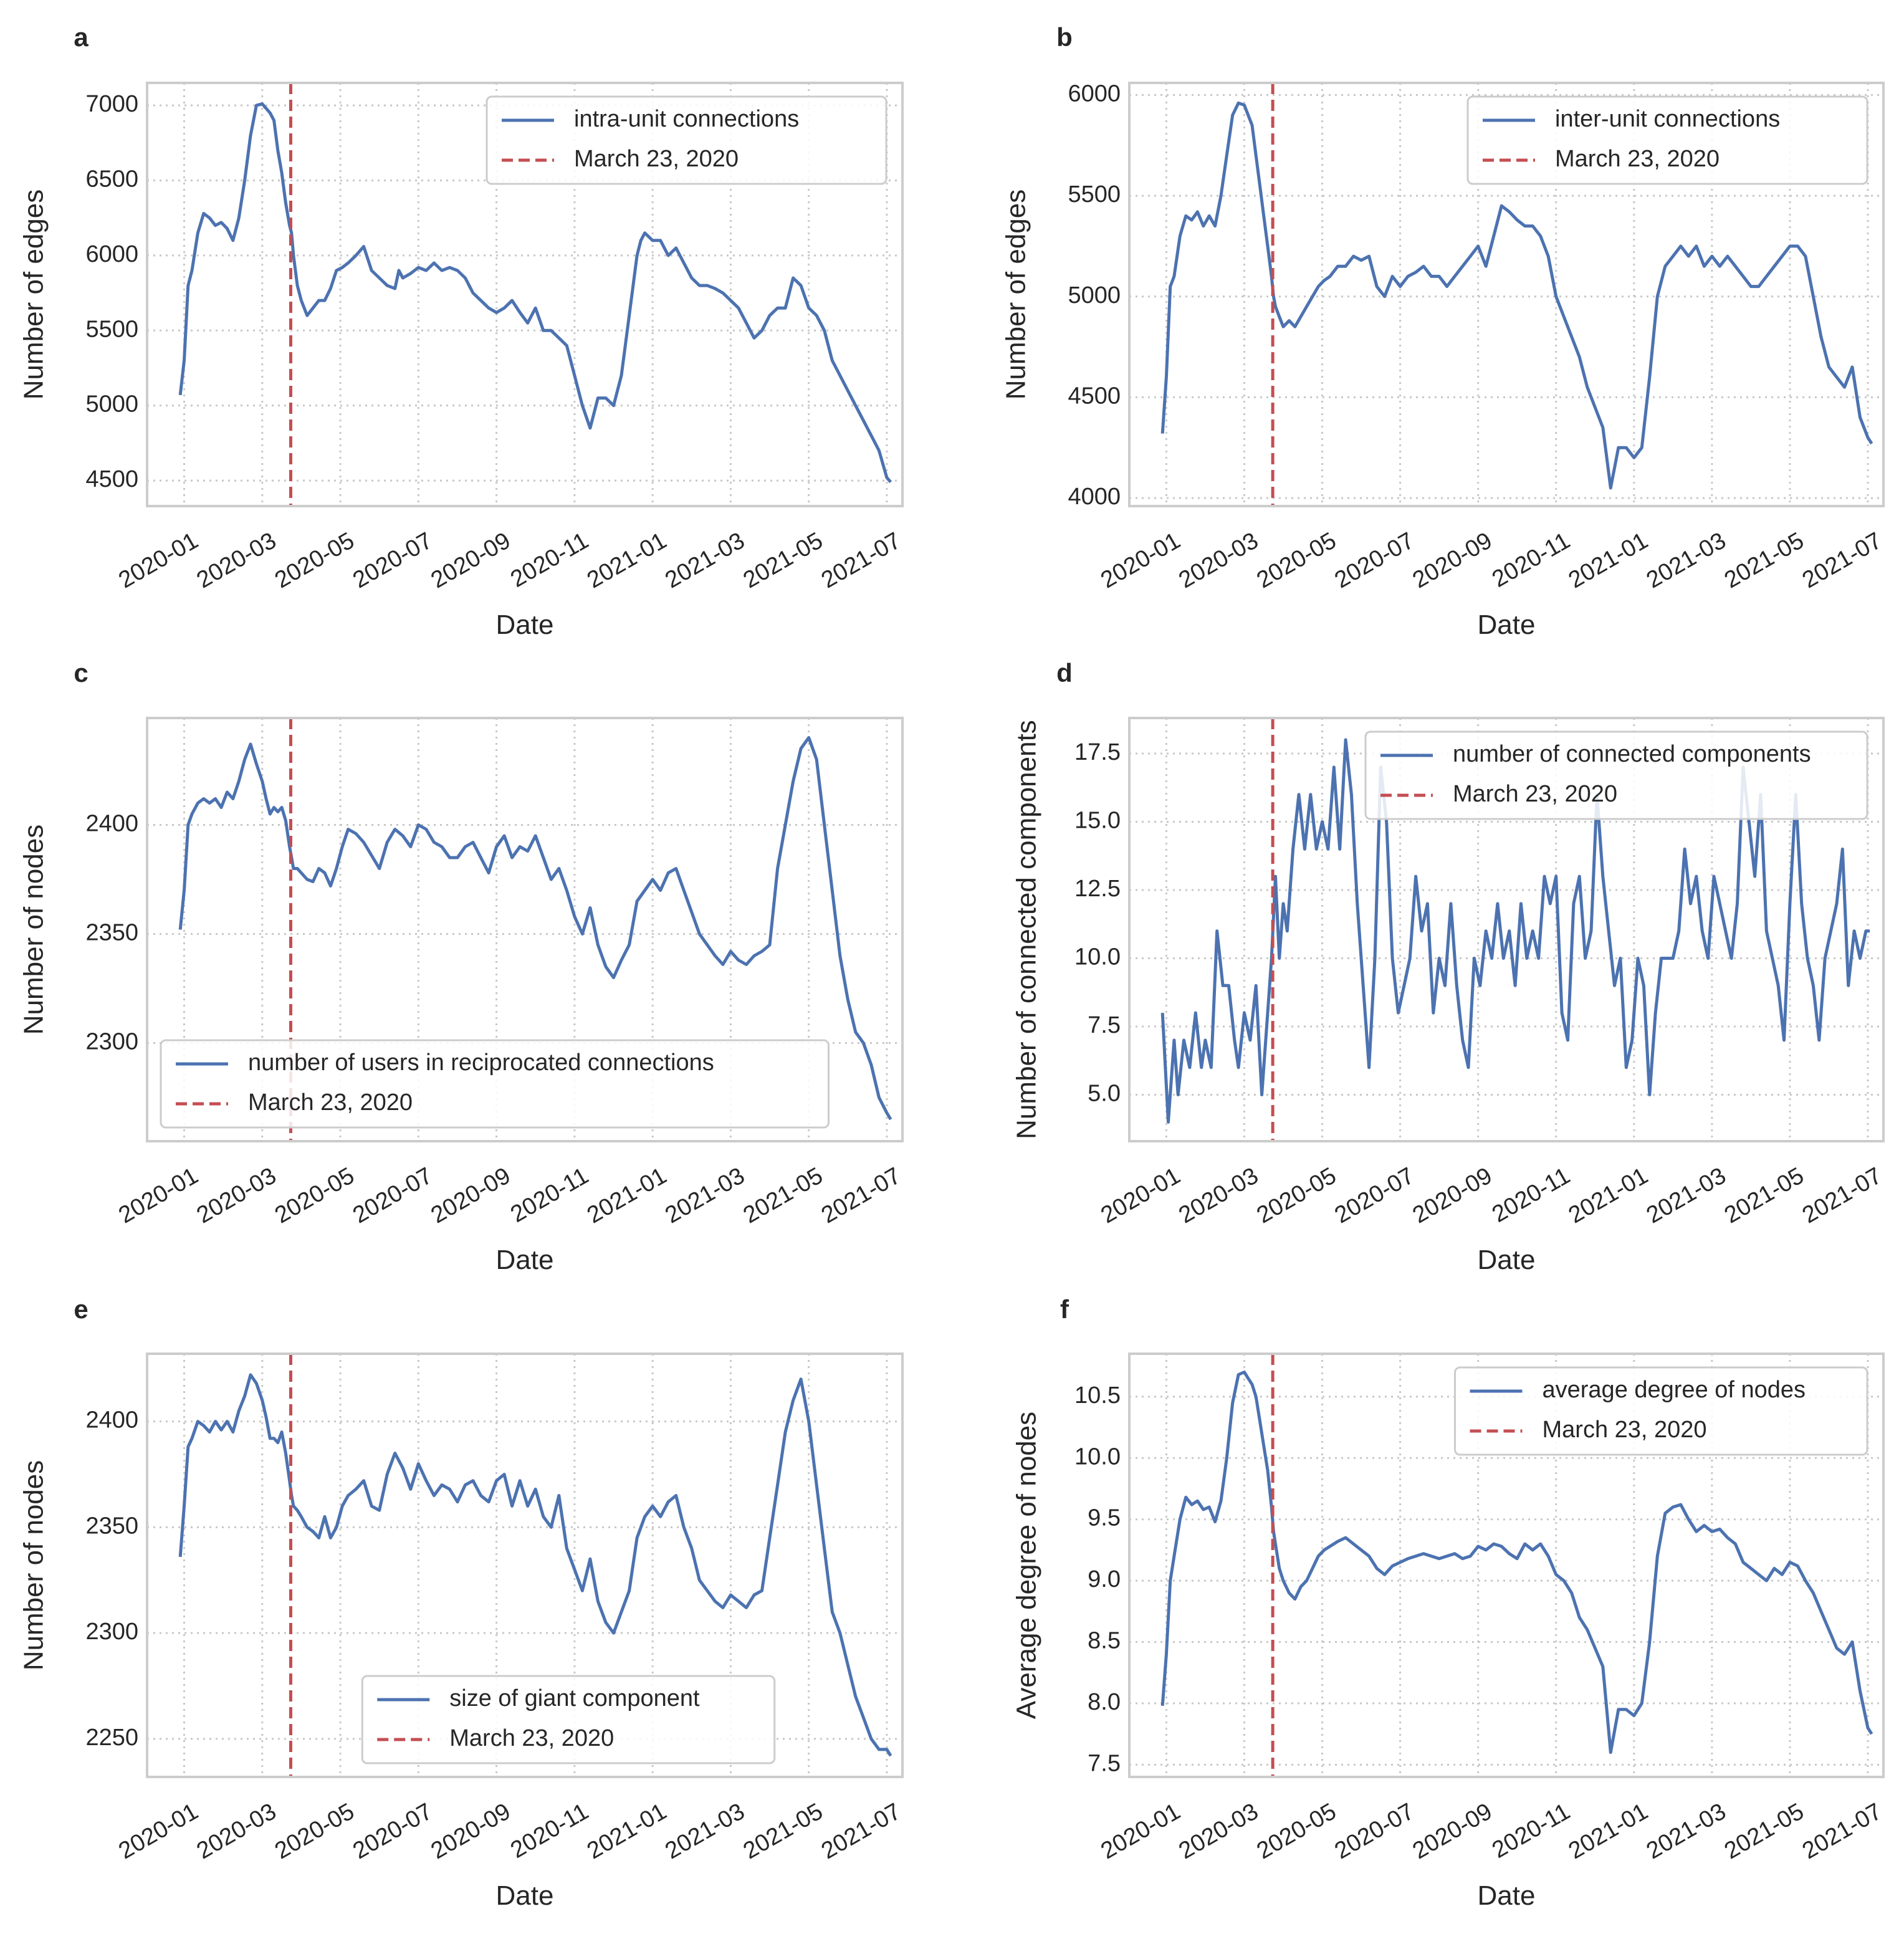 Image resolution: width=1904 pixels, height=1934 pixels. What do you see at coordinates (34, 294) in the screenshot?
I see `y-axis-label: Number of edges` at bounding box center [34, 294].